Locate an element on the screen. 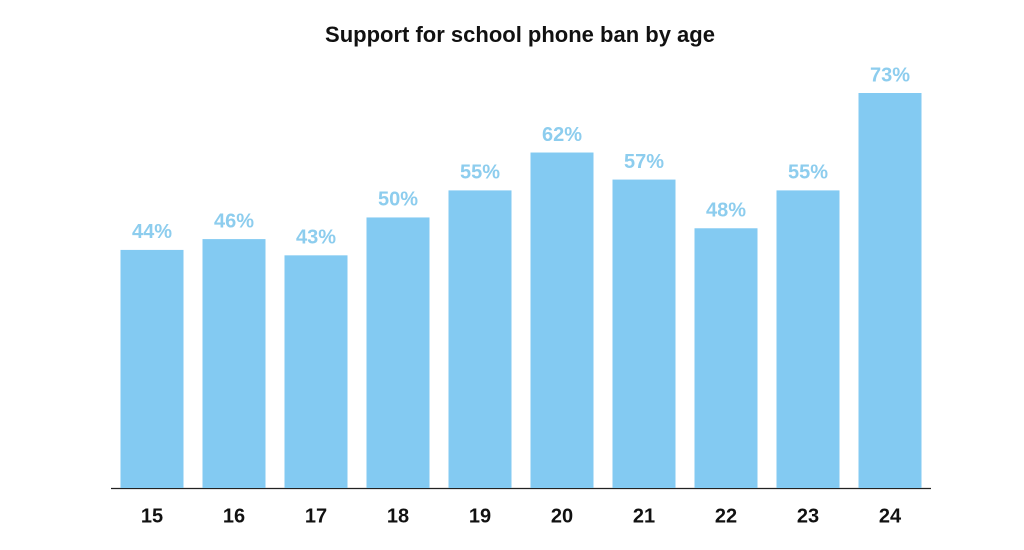 The width and height of the screenshot is (1024, 550). value-label: 48% is located at coordinates (726, 211).